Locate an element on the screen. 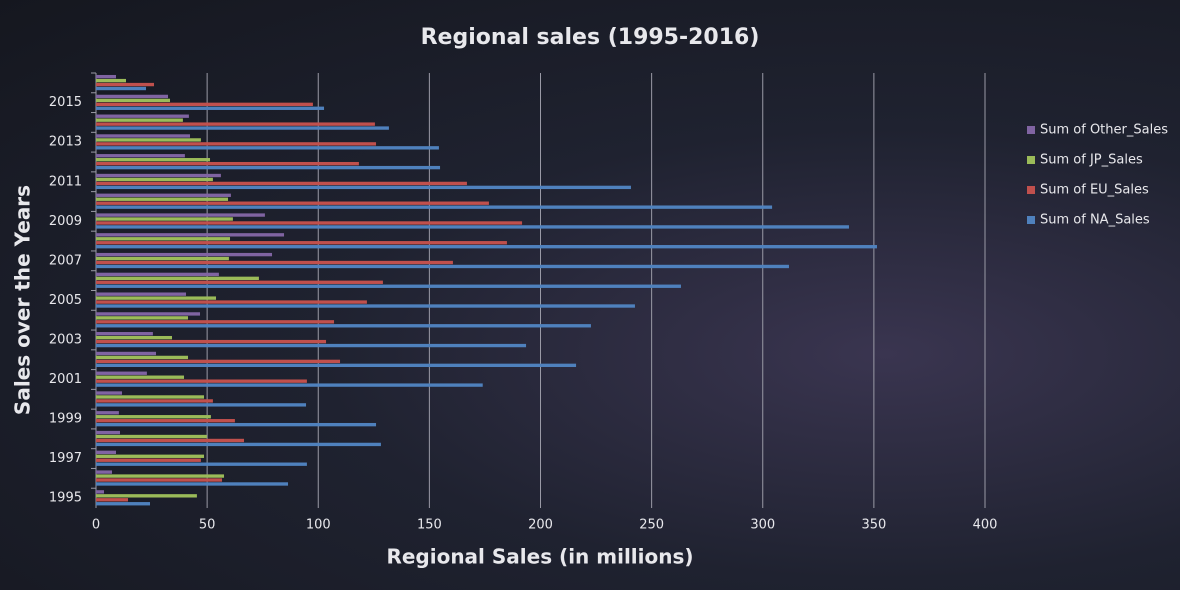  x-tick-label: 0 is located at coordinates (96, 525).